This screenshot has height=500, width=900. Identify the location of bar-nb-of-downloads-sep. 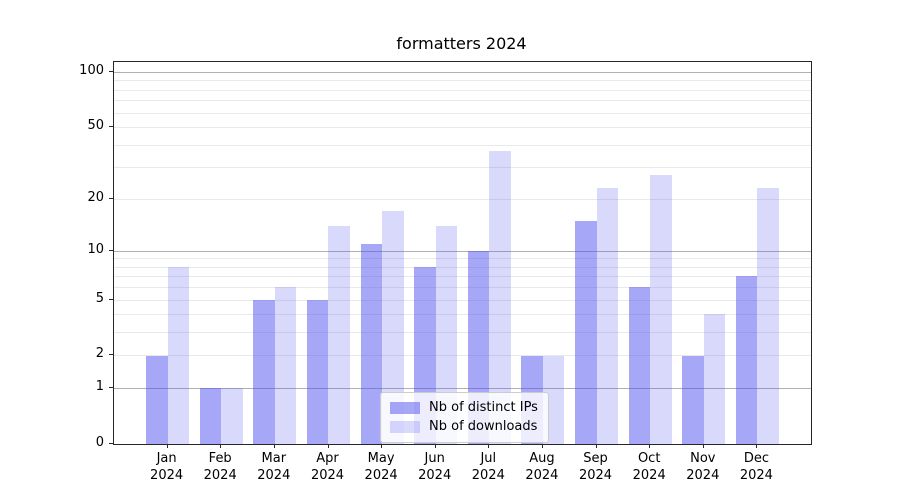
(607, 315).